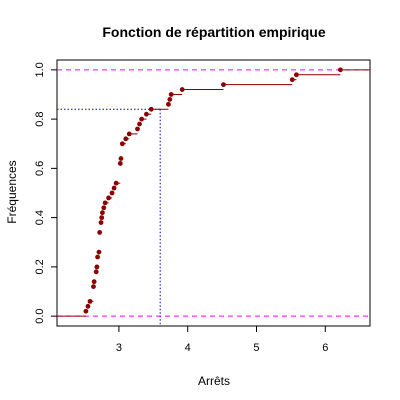 The image size is (400, 400). What do you see at coordinates (325, 348) in the screenshot?
I see `x-tick-label: 6` at bounding box center [325, 348].